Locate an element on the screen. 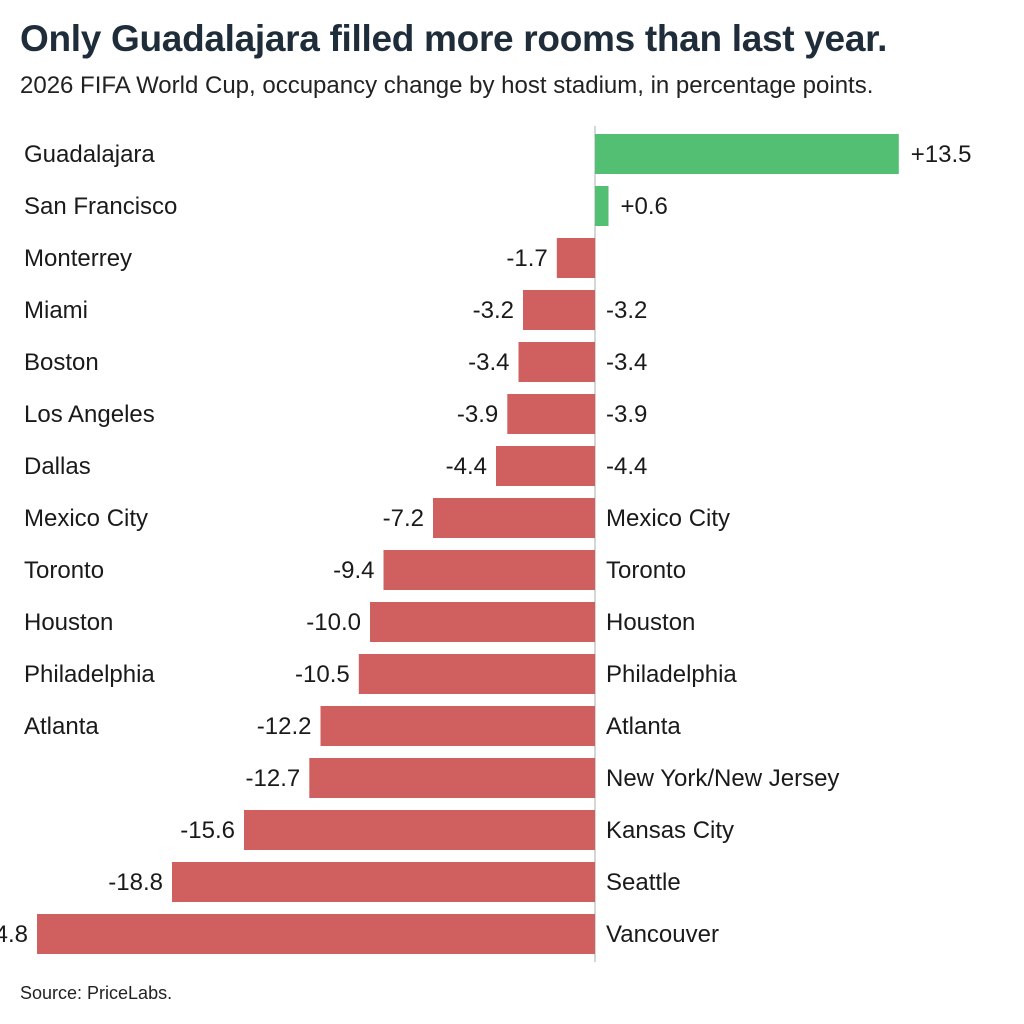  value-label-10: -10.5 is located at coordinates (322, 674).